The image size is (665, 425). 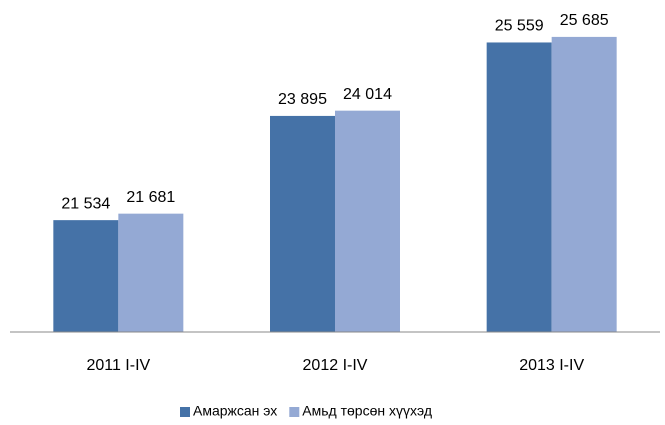 I want to click on value-label: 23 895, so click(x=302, y=99).